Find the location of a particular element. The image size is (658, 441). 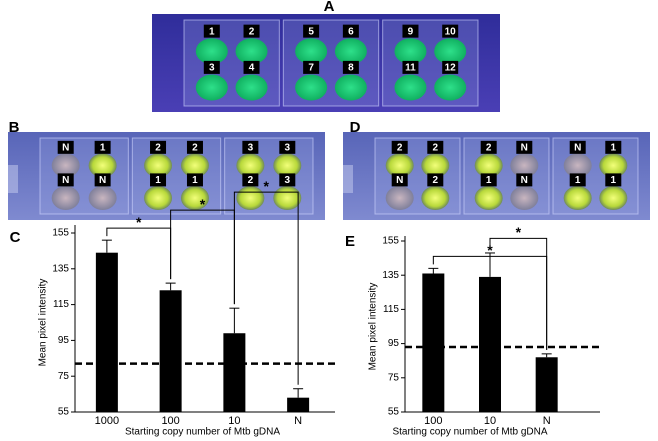

well-label: 9 is located at coordinates (411, 31).